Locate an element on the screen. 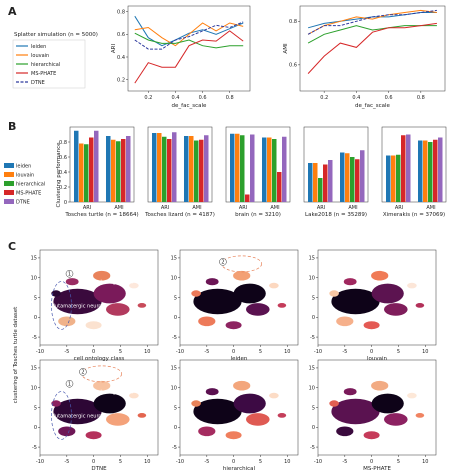 The image size is (474, 475). x-tick-label: 0.6 is located at coordinates (203, 98).